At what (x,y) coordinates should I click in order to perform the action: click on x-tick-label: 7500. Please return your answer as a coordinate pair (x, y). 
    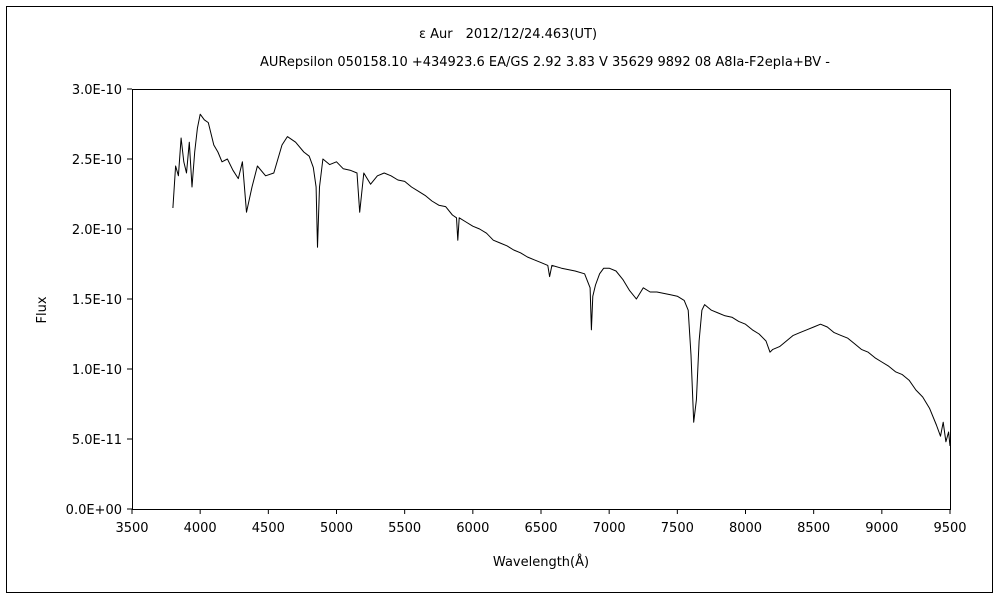
    Looking at the image, I should click on (677, 528).